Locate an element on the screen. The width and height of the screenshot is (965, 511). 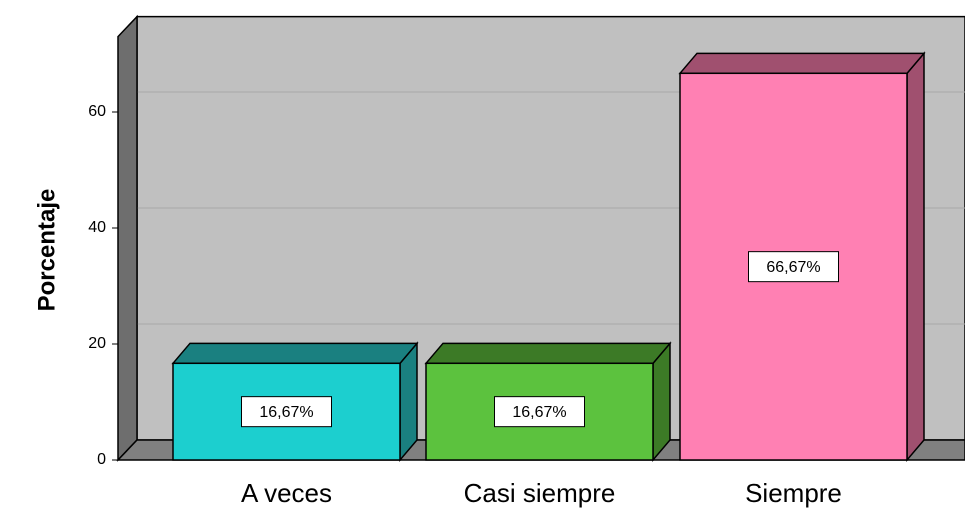
x-tick-label: Siempre is located at coordinates (793, 493).